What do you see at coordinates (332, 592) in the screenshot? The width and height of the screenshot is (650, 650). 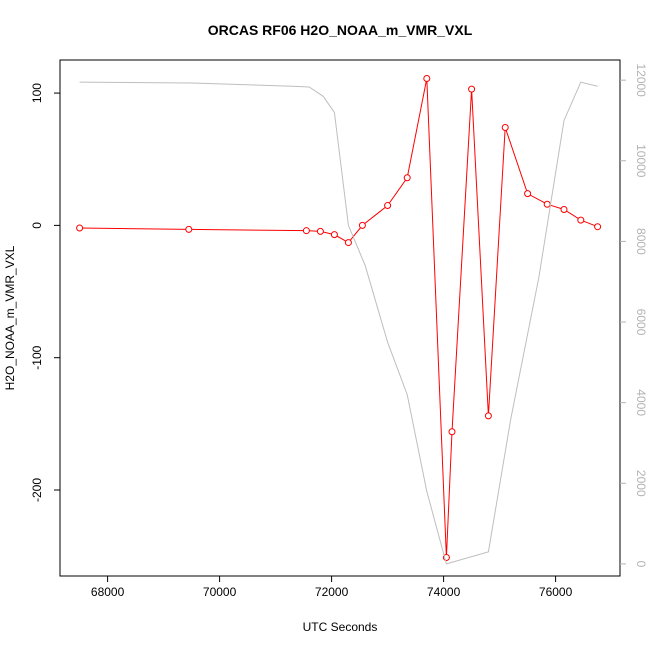 I see `x-tick-label: 72000` at bounding box center [332, 592].